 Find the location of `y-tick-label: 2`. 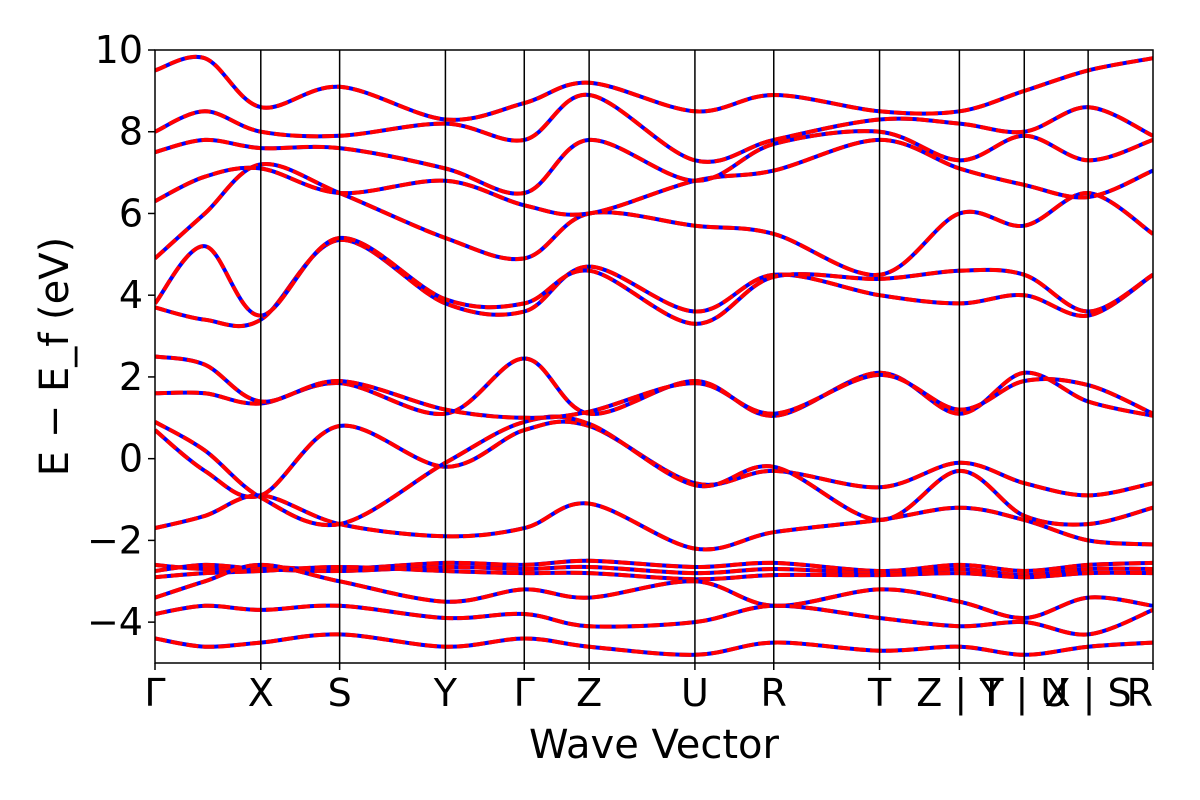

y-tick-label: 2 is located at coordinates (131, 377).